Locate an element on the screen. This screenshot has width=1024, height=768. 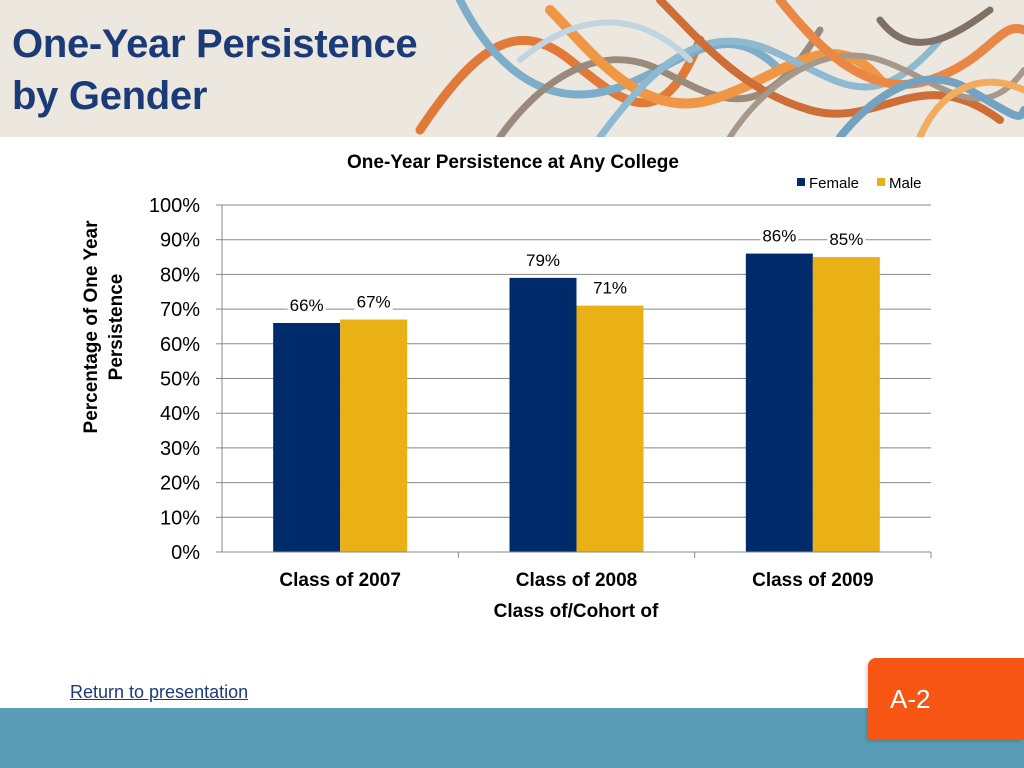
page-number-badge: A-2 is located at coordinates (946, 699).